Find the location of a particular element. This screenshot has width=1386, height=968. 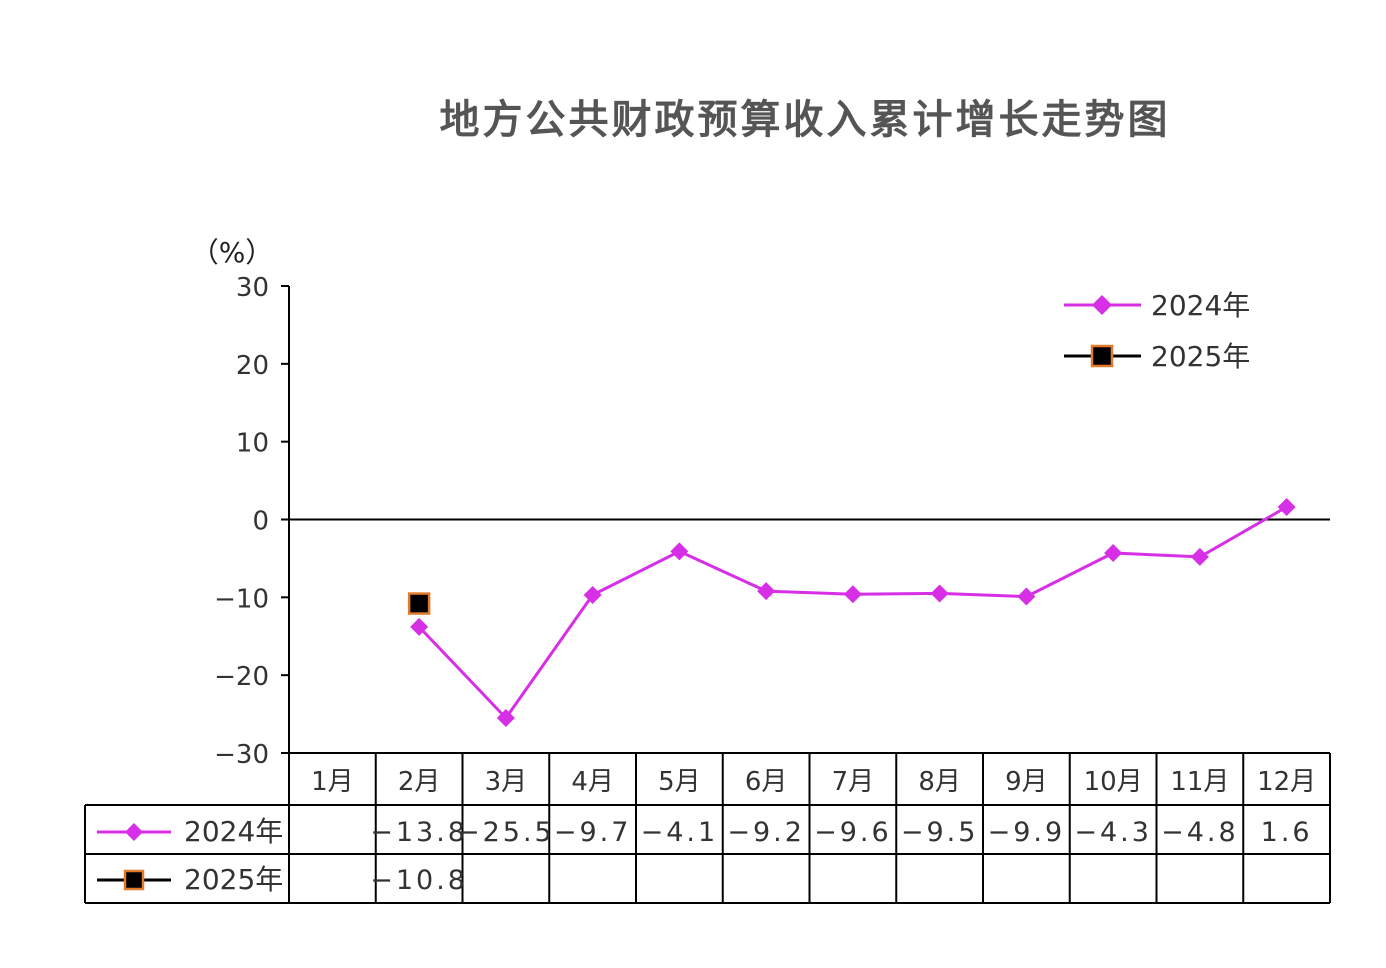

table-cell-value: 1.6 is located at coordinates (1287, 832).